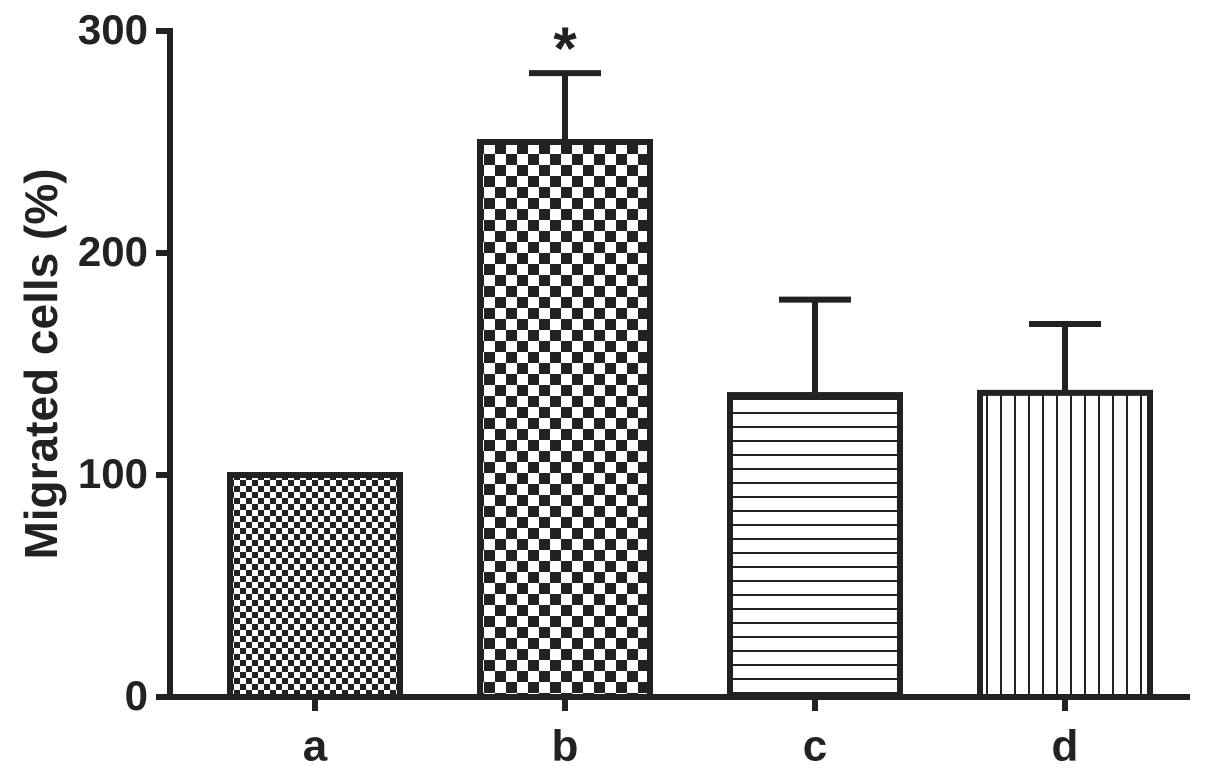  What do you see at coordinates (1065, 746) in the screenshot?
I see `x-tick-label: d` at bounding box center [1065, 746].